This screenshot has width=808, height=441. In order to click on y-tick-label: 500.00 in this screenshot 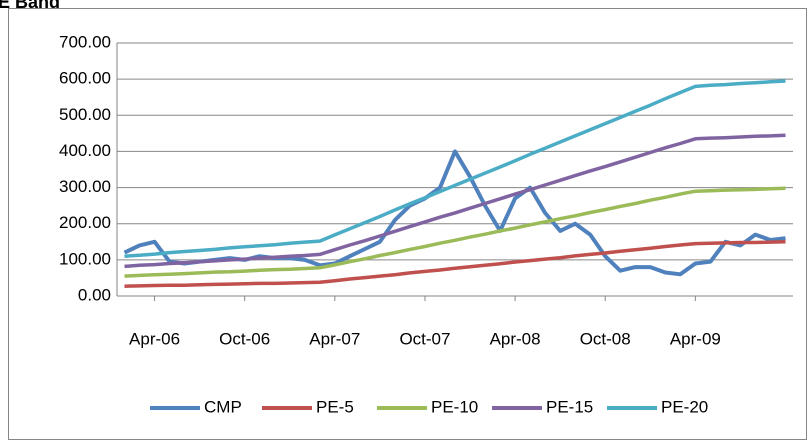, I will do `click(85, 114)`.